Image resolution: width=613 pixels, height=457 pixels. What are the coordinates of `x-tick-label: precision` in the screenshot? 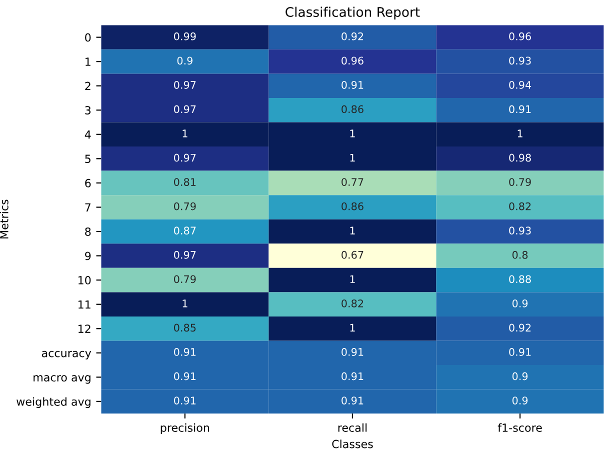 It's located at (185, 428).